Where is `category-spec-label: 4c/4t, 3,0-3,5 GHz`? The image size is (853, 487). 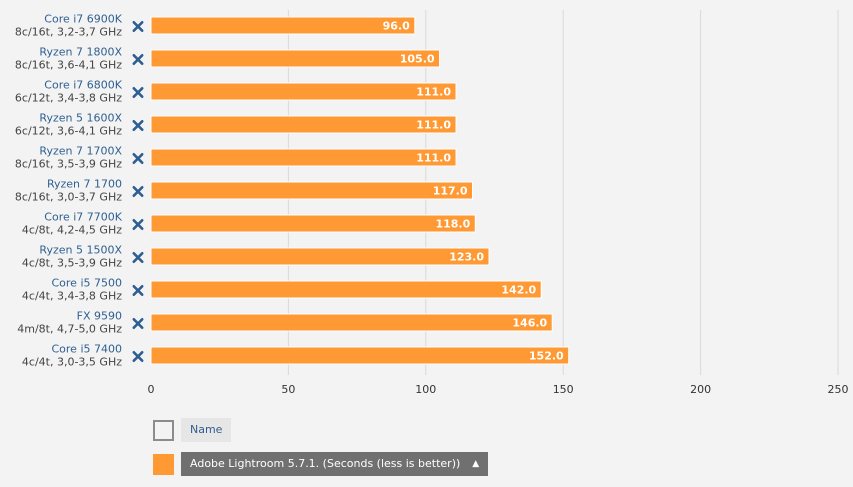 category-spec-label: 4c/4t, 3,0-3,5 GHz is located at coordinates (72, 362).